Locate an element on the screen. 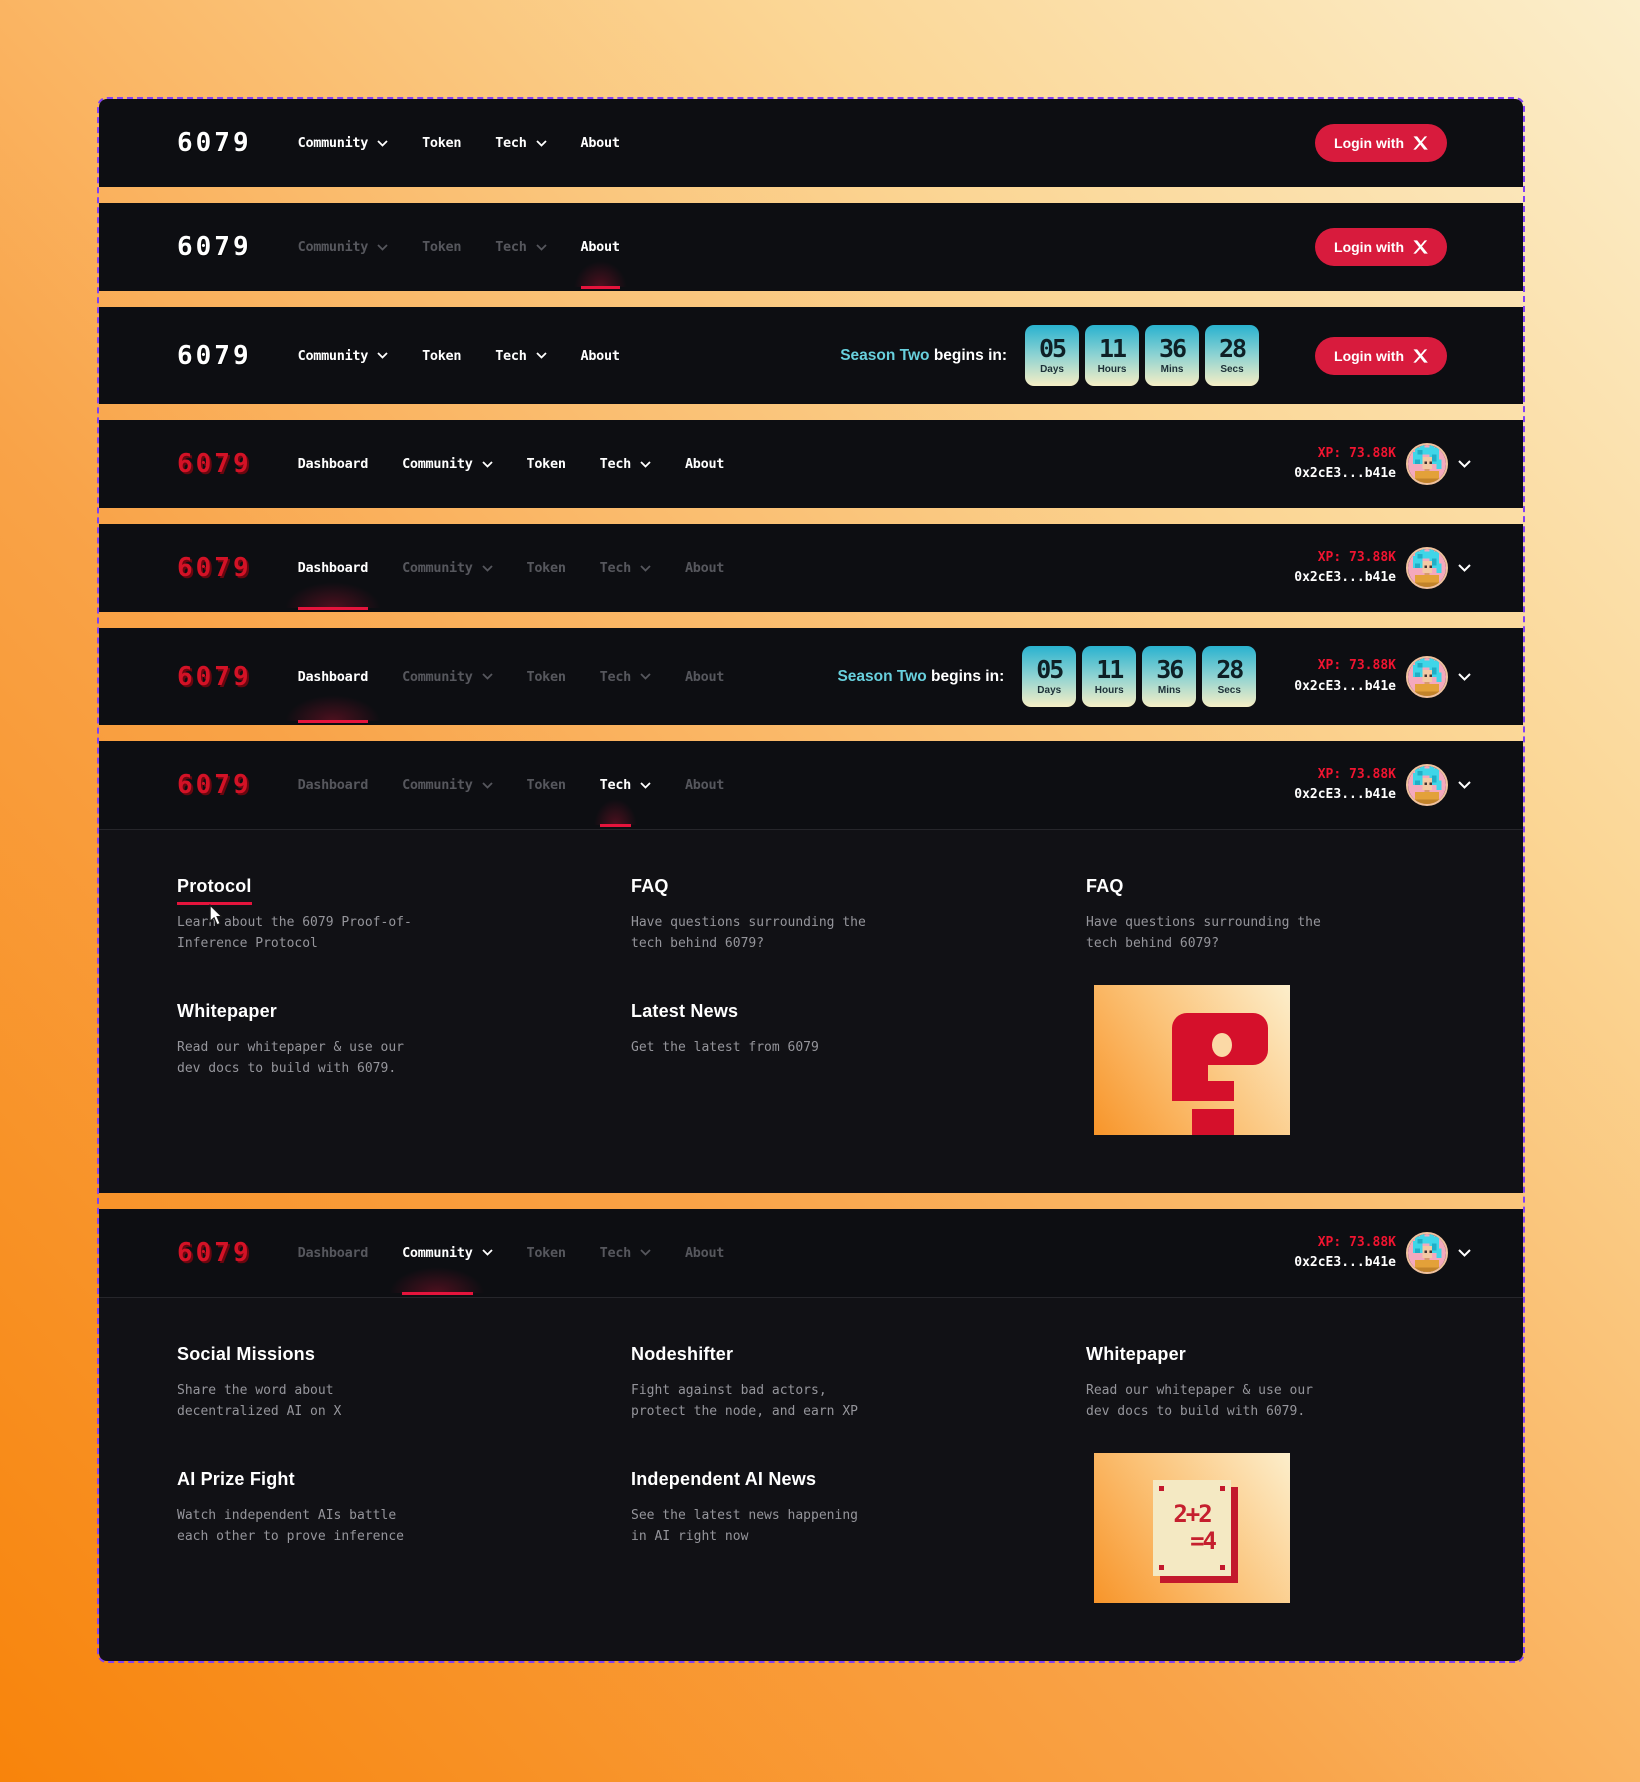 The height and width of the screenshot is (1782, 1640). wallet-address: 0x2cE3...b41e is located at coordinates (1345, 794).